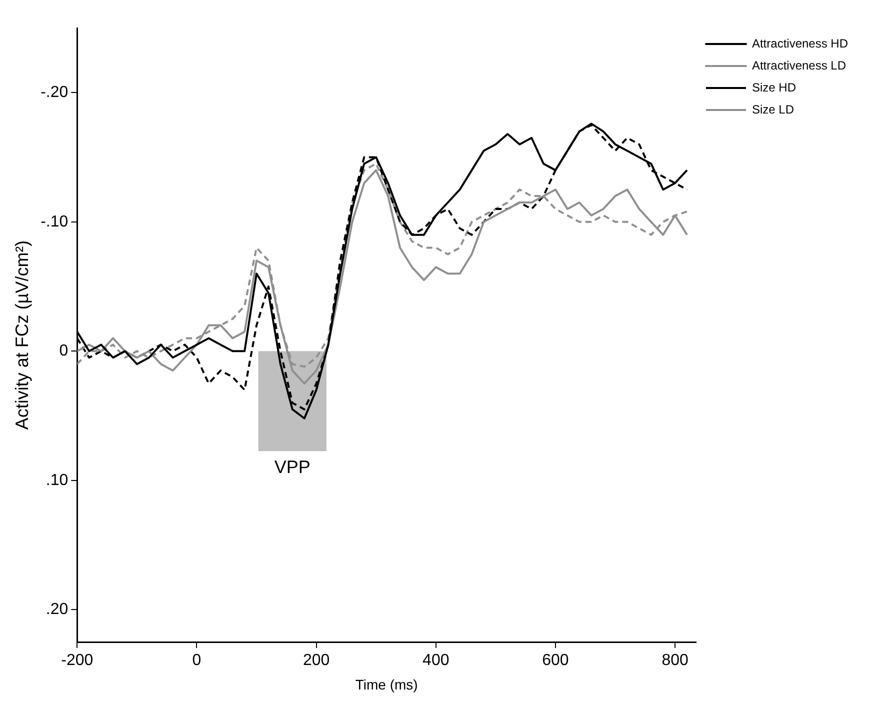 This screenshot has width=875, height=706. What do you see at coordinates (63, 351) in the screenshot?
I see `y-tick-label: 0` at bounding box center [63, 351].